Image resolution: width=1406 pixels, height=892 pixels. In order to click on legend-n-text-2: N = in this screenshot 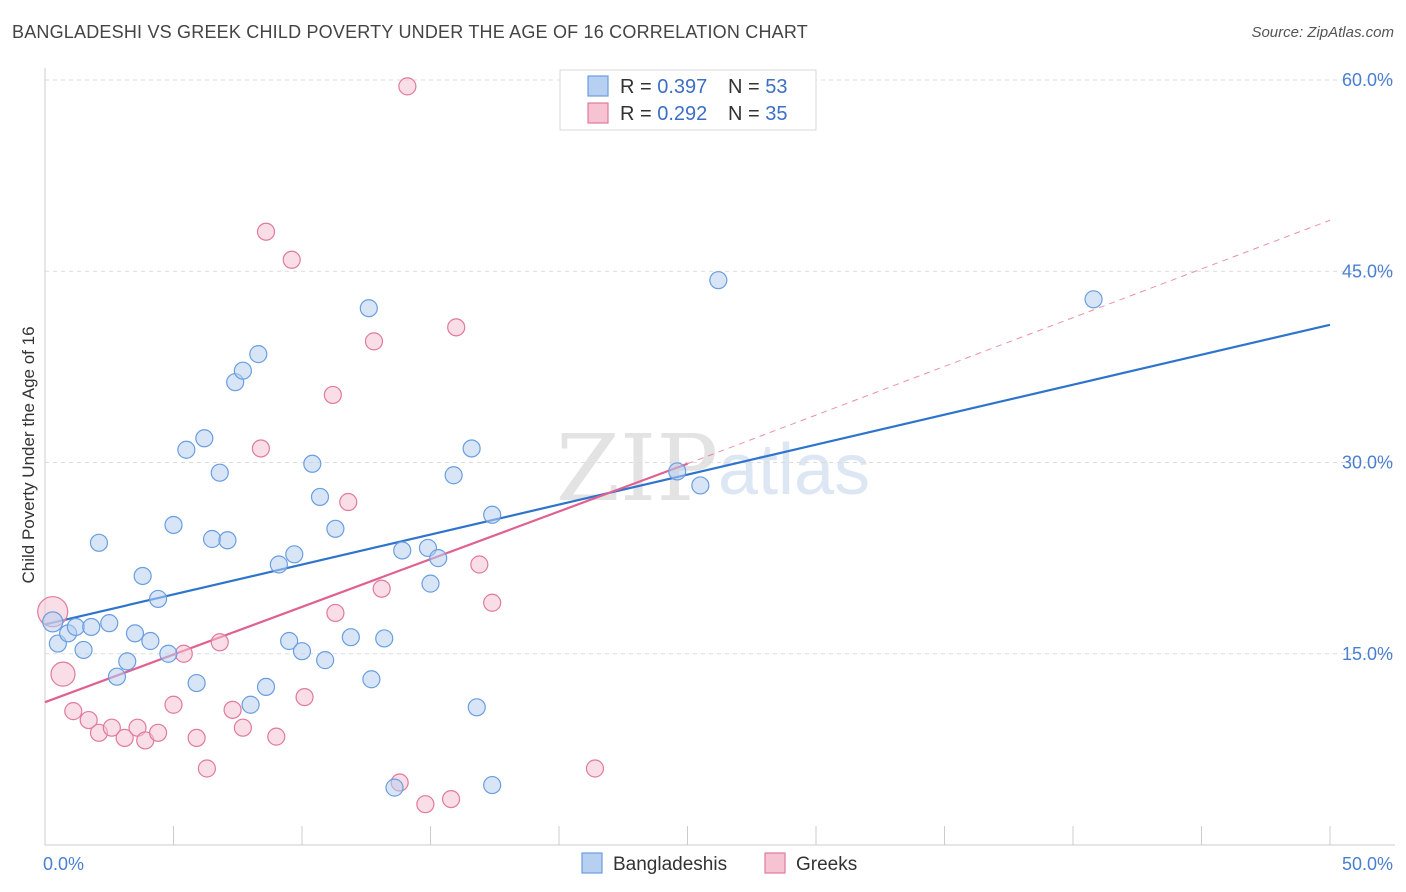, I will do `click(746, 114)`.